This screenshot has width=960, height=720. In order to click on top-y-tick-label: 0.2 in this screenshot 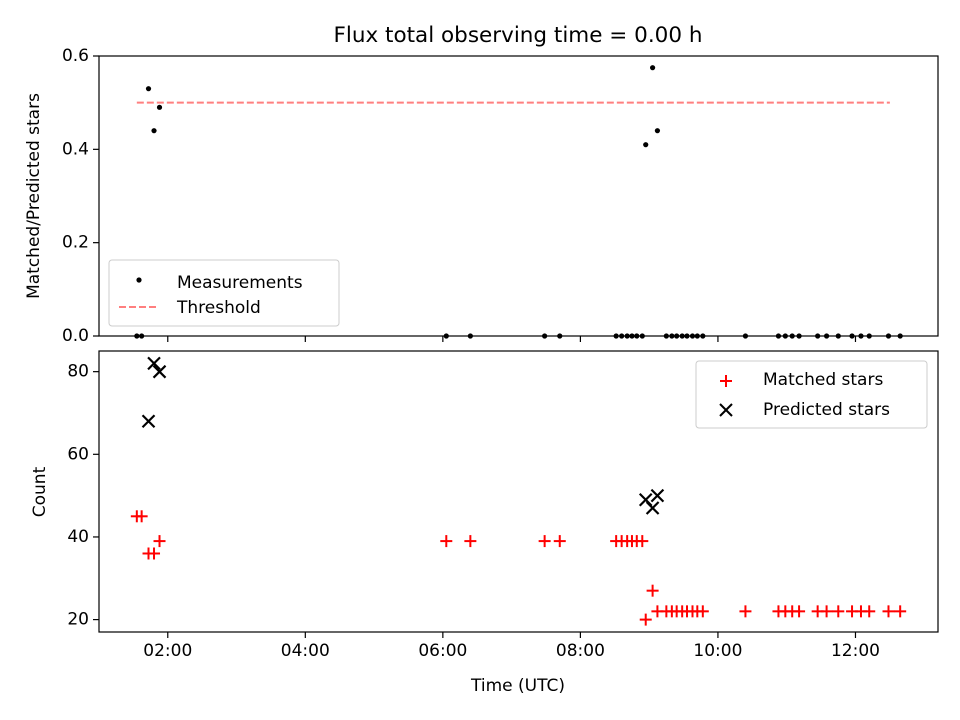, I will do `click(75, 243)`.